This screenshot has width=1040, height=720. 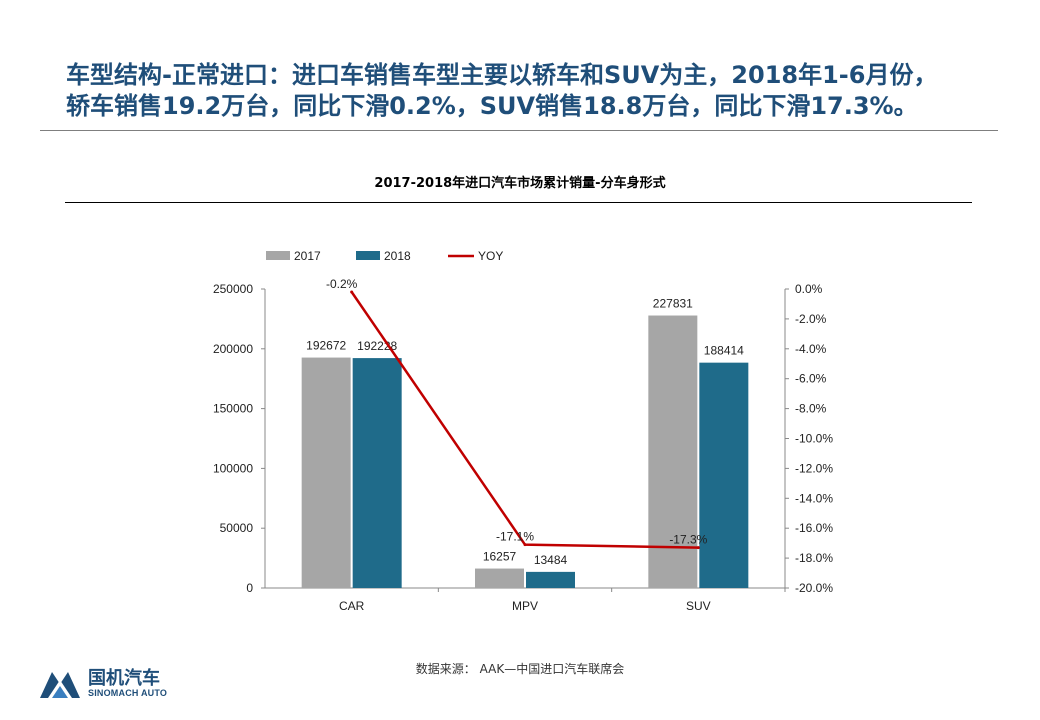 What do you see at coordinates (814, 468) in the screenshot?
I see `y-right-tick-label: -12.0%` at bounding box center [814, 468].